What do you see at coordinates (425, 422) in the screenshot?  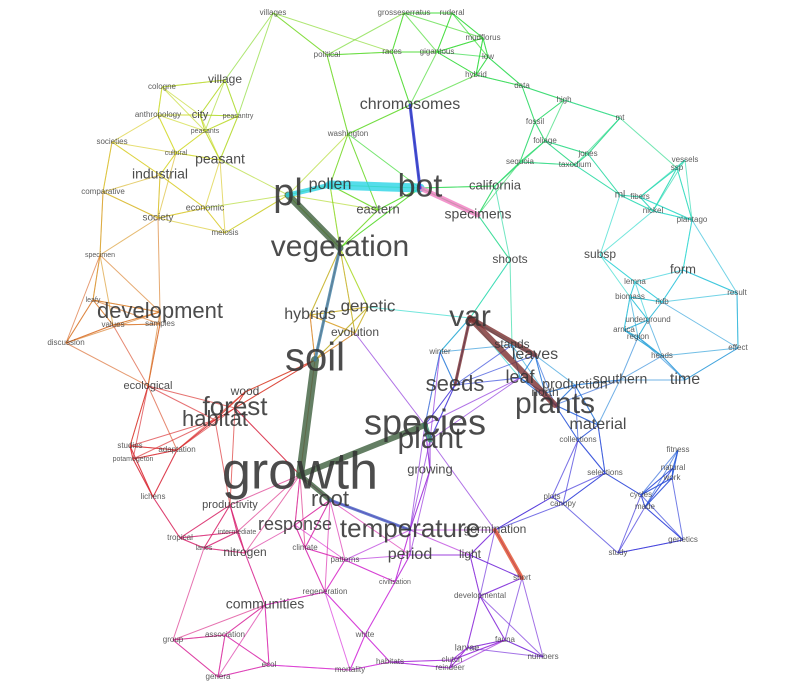 I see `word-label: species` at bounding box center [425, 422].